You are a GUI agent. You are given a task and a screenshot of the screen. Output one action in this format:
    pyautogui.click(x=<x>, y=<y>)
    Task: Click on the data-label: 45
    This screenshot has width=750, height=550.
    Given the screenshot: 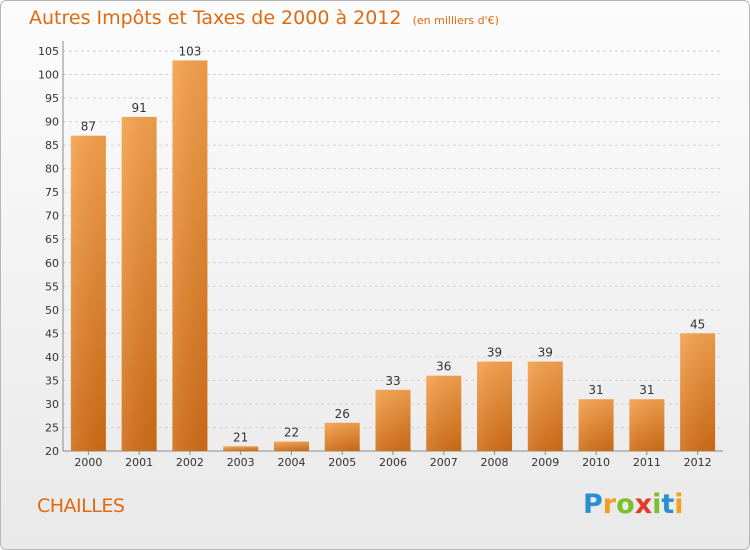 What is the action you would take?
    pyautogui.click(x=697, y=324)
    